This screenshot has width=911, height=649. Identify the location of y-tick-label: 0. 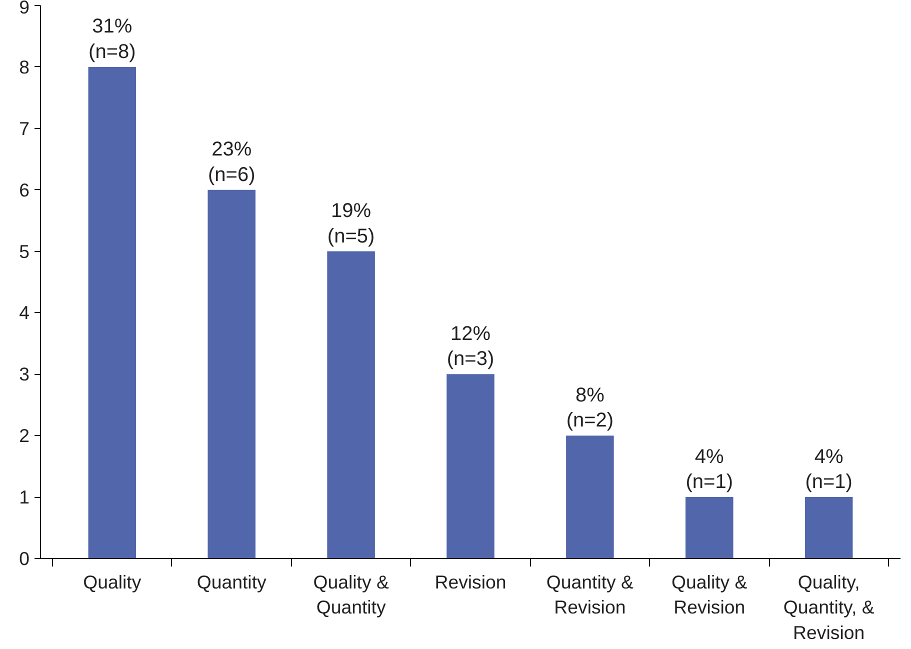
(24, 558).